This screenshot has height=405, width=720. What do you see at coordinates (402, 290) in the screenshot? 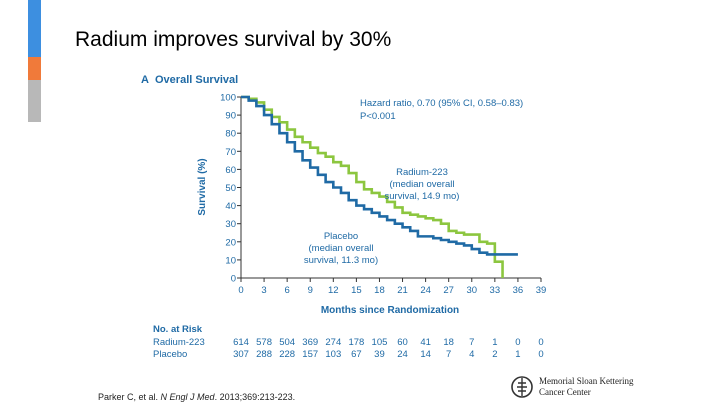
I see `x-tick-label: 21` at bounding box center [402, 290].